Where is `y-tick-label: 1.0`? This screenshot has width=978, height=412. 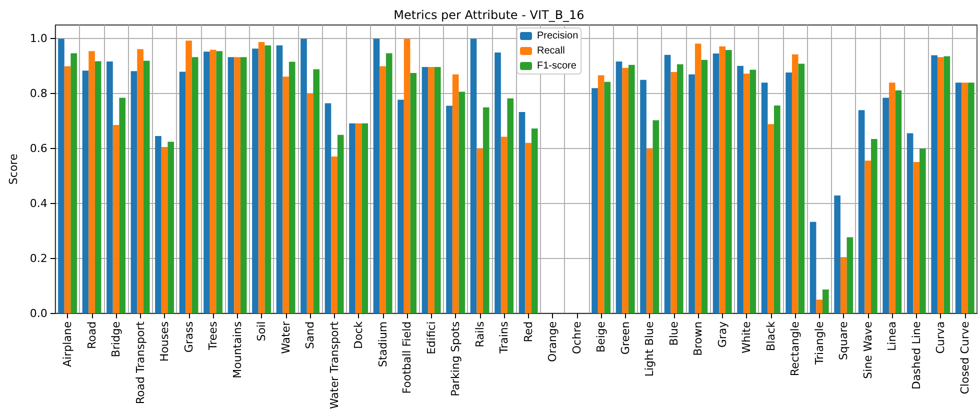
y-tick-label: 1.0 is located at coordinates (39, 39).